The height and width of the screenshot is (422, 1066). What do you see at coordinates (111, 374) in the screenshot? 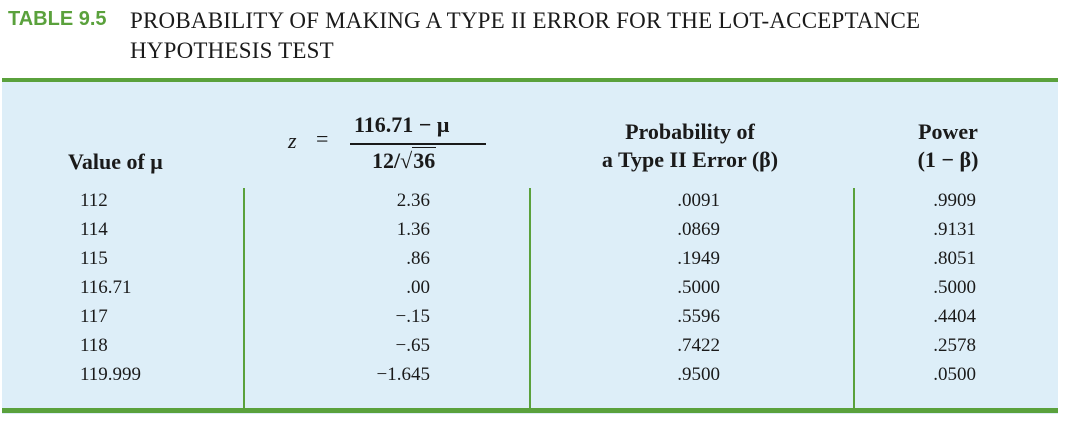
I see `table-cell-mu: 119.999` at bounding box center [111, 374].